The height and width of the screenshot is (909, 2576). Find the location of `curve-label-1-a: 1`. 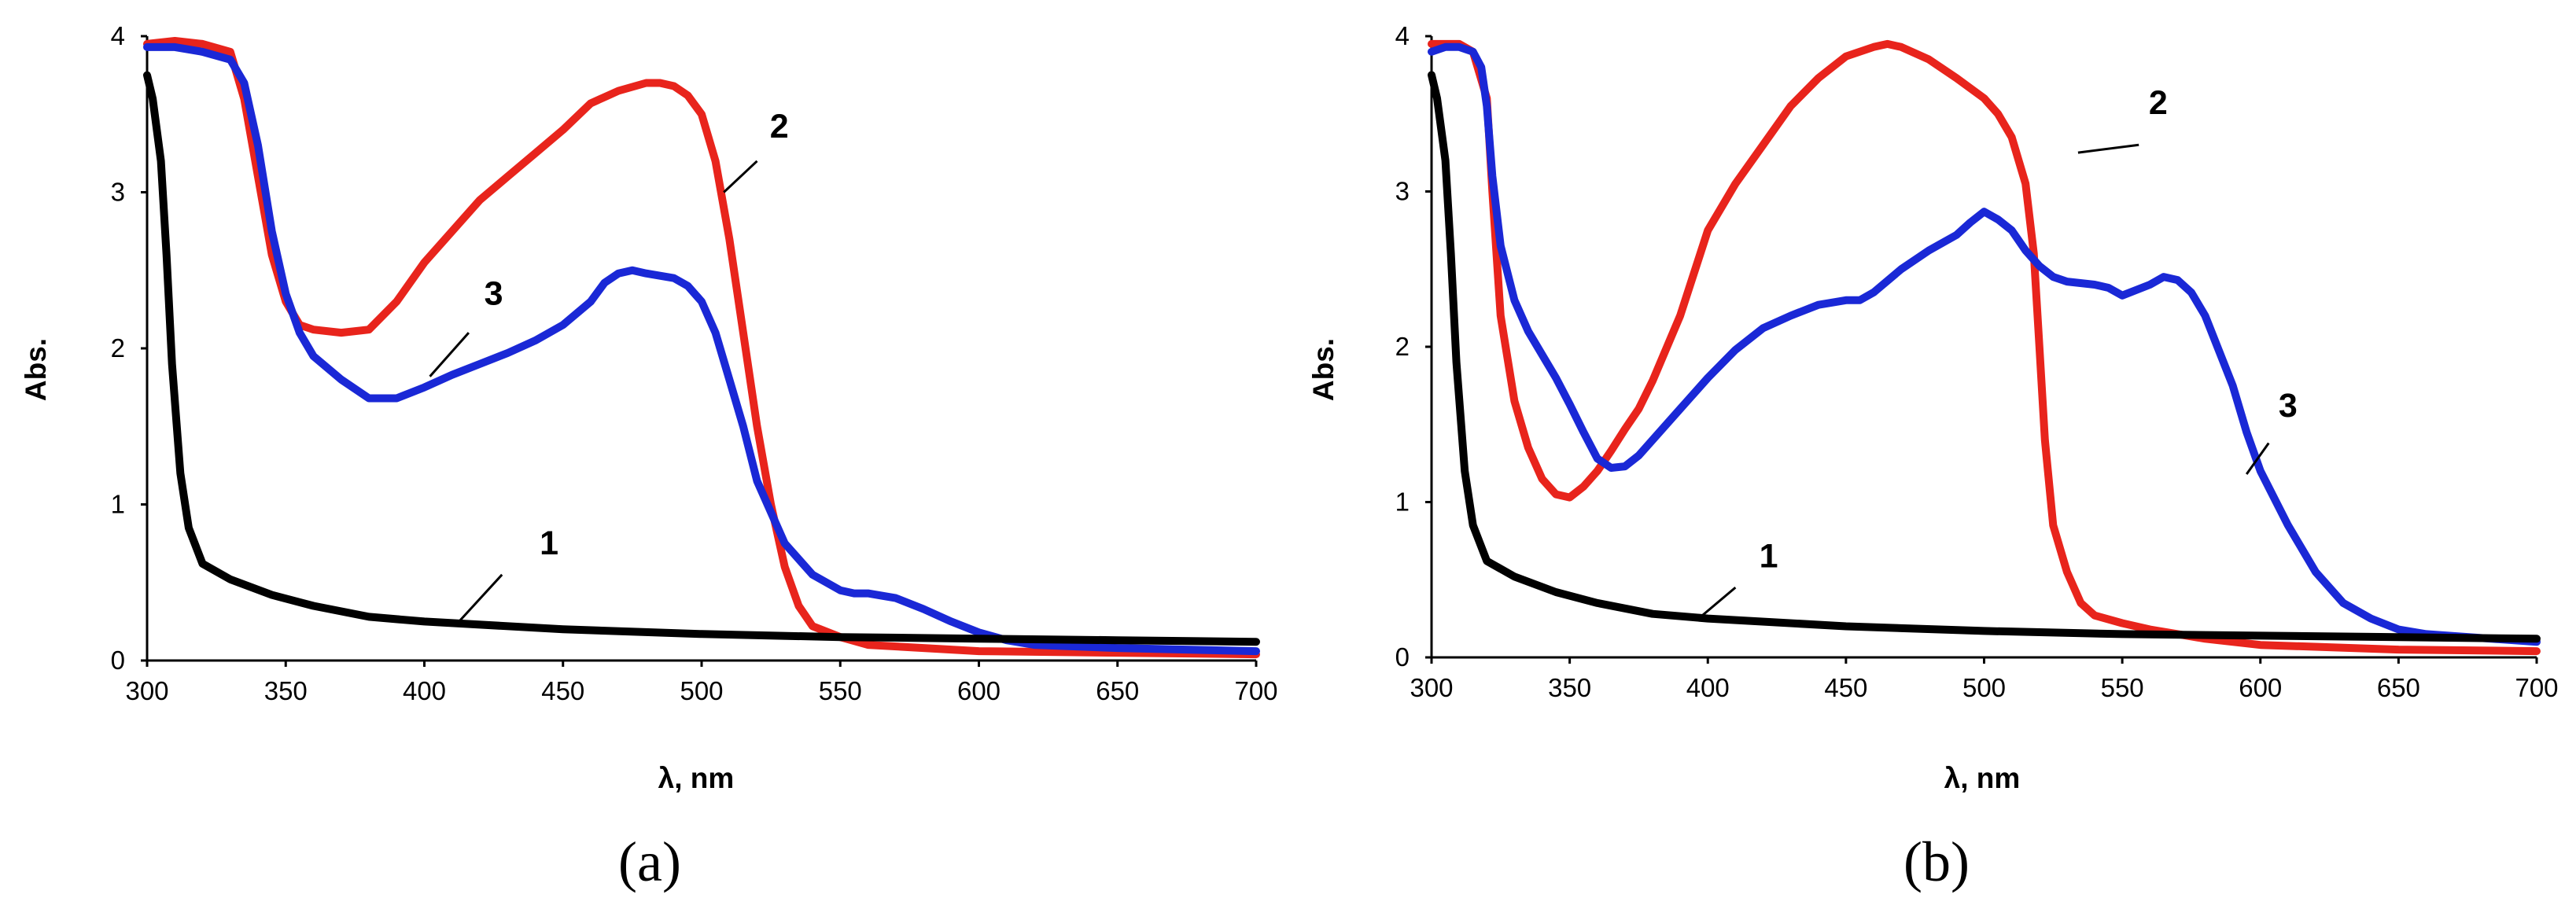

curve-label-1-a: 1 is located at coordinates (549, 543).